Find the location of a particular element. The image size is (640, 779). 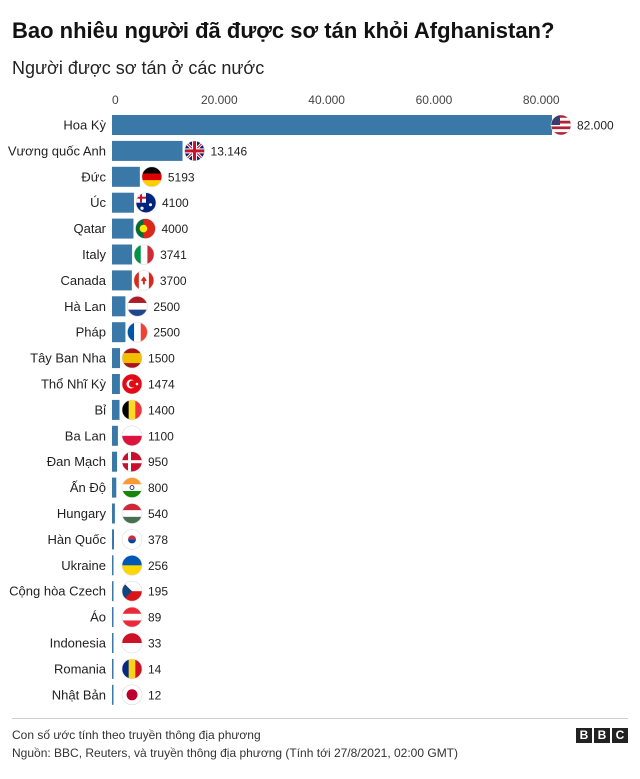

hungary-flag is located at coordinates (132, 513).